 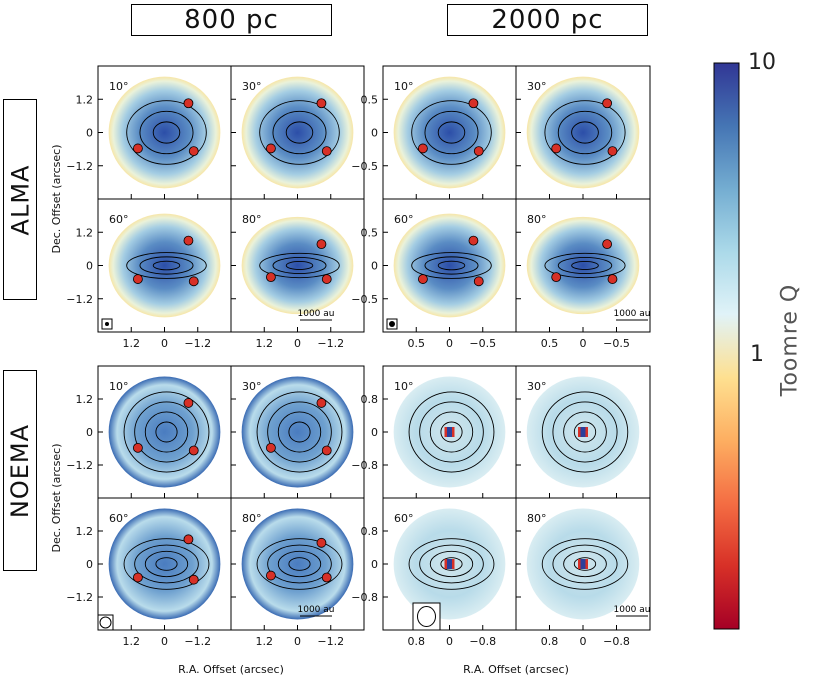 I want to click on panel-alma-2000pc-3: 80°, so click(x=583, y=265).